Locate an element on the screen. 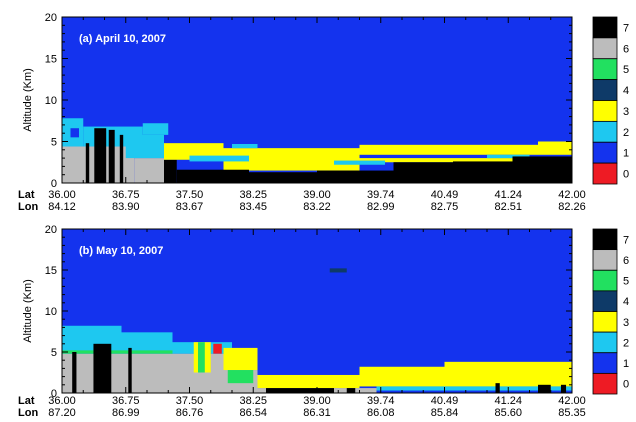  lon-tick-label: 86.54 is located at coordinates (253, 413).